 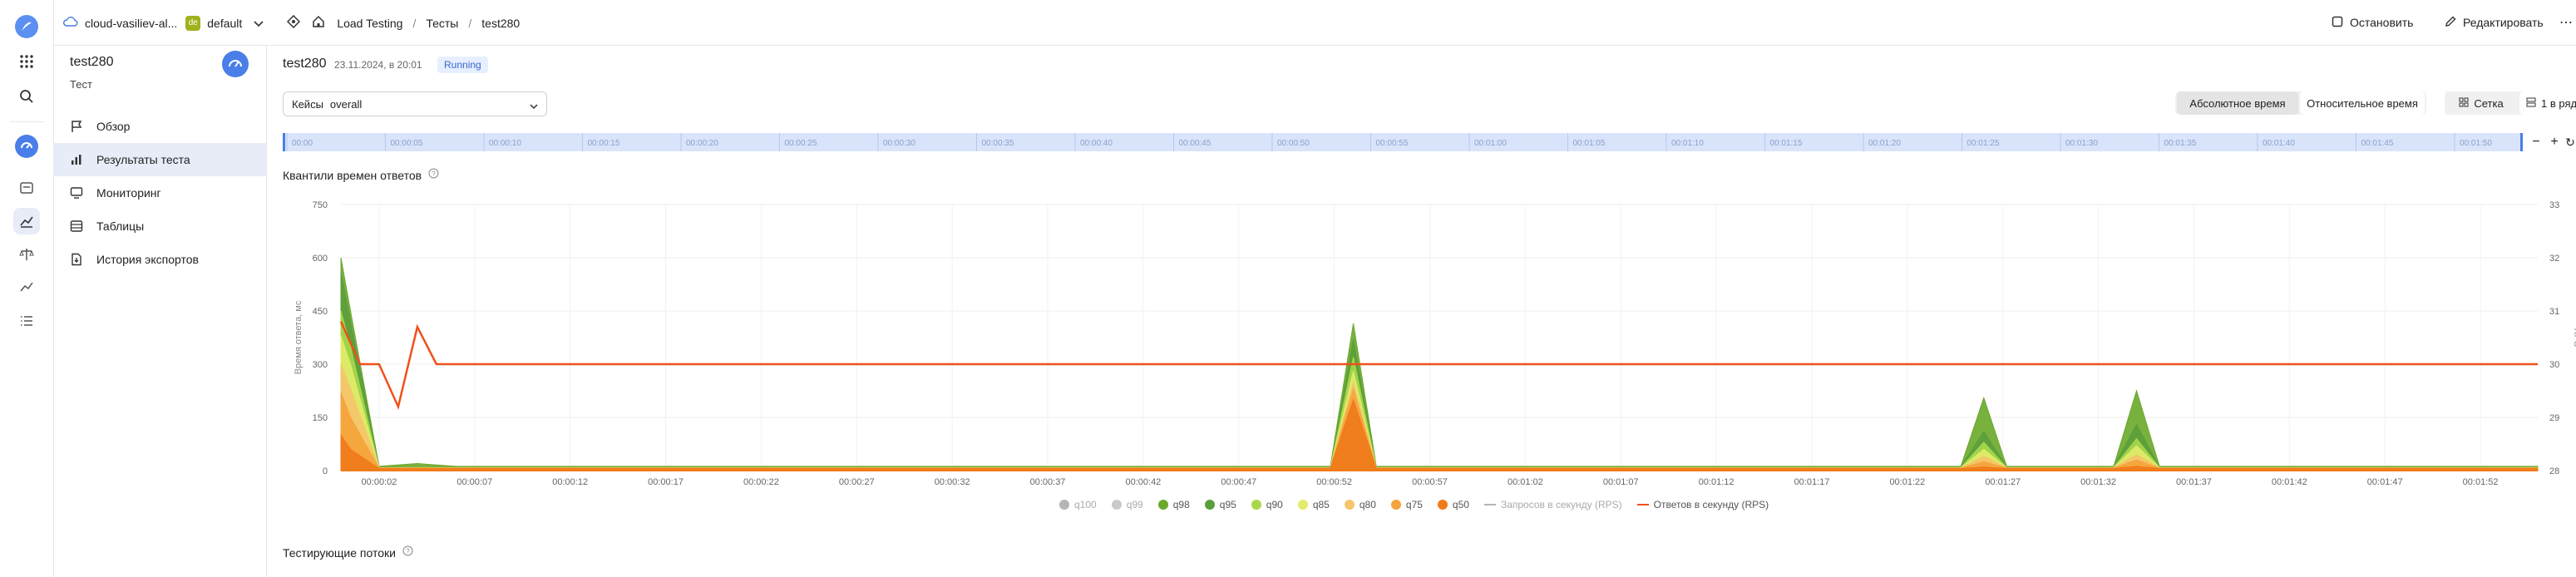 I want to click on cases-select: Кейсы overall, so click(x=415, y=104).